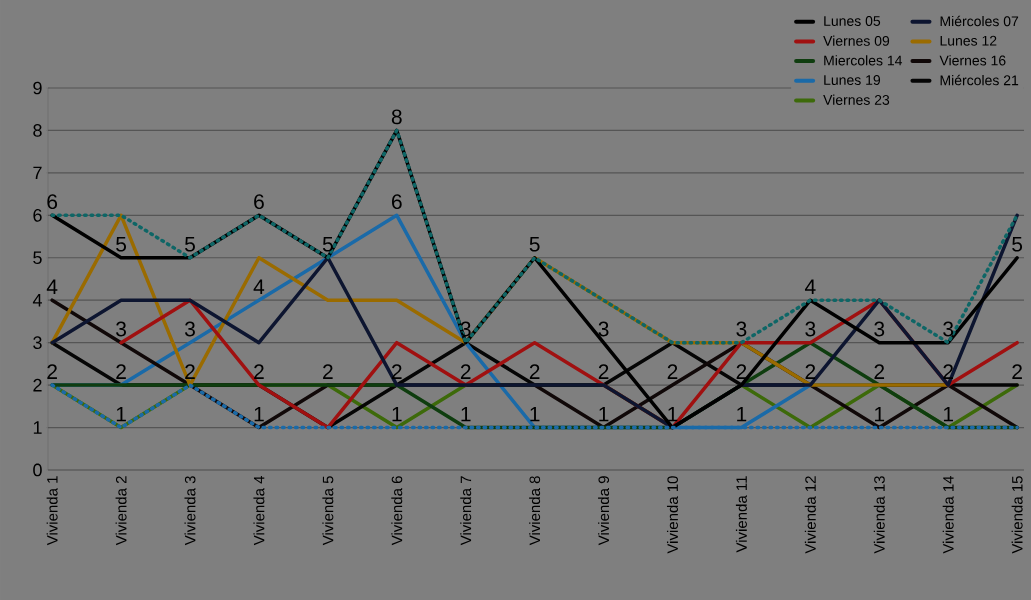 The width and height of the screenshot is (1031, 600). I want to click on x-tick-label: Vivienda 11, so click(741, 514).